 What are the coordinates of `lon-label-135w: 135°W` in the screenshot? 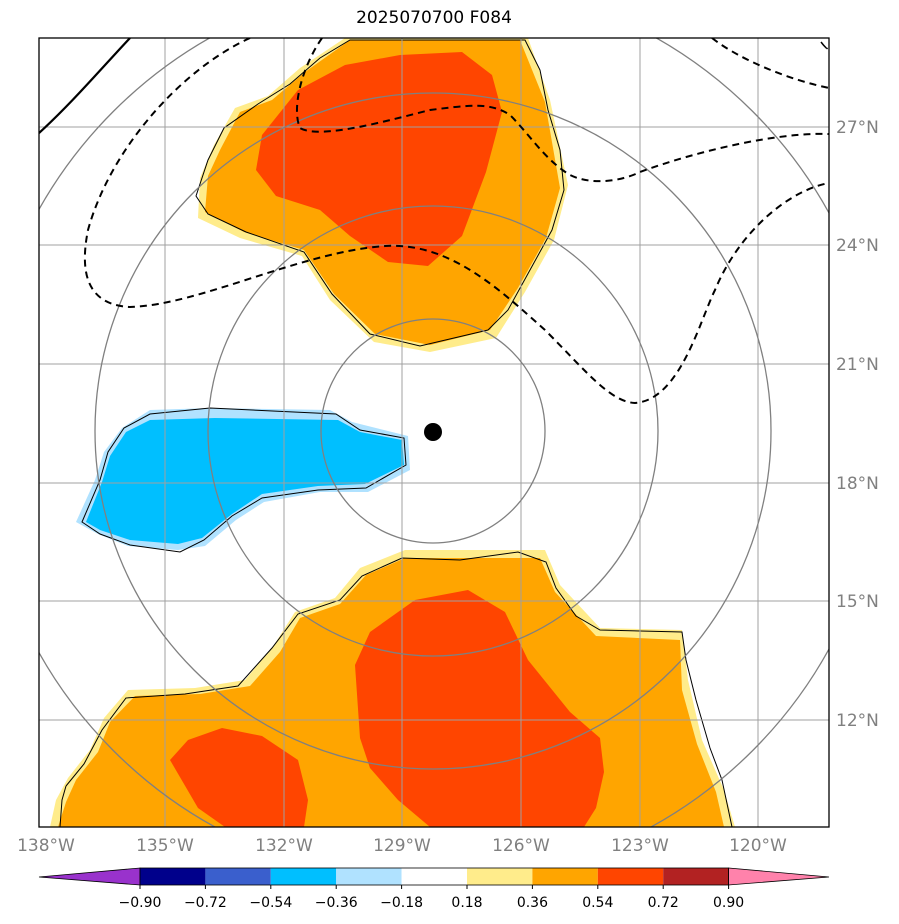 It's located at (165, 846).